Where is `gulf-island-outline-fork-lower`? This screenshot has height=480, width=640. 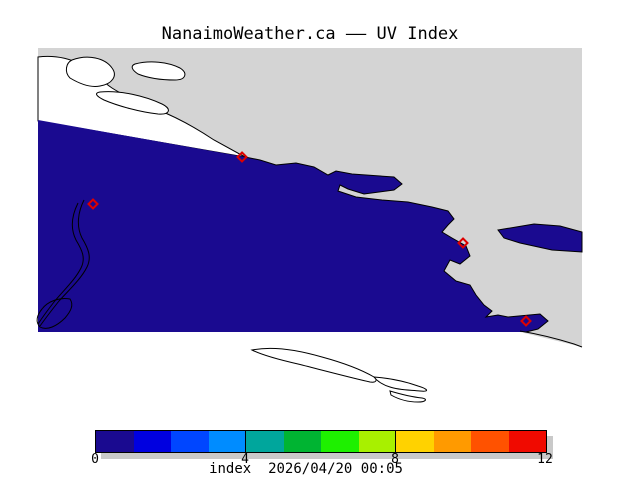 gulf-island-outline-fork-lower is located at coordinates (407, 396).